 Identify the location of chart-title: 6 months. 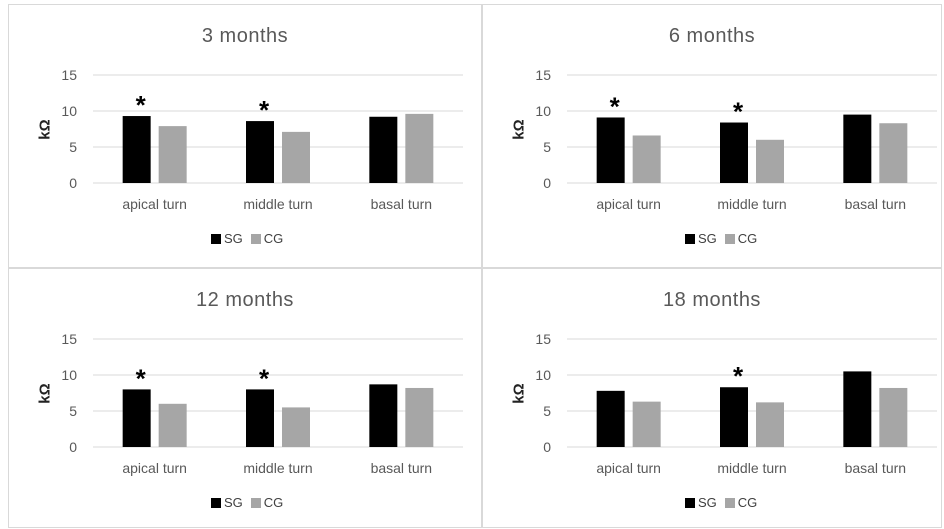
(712, 36).